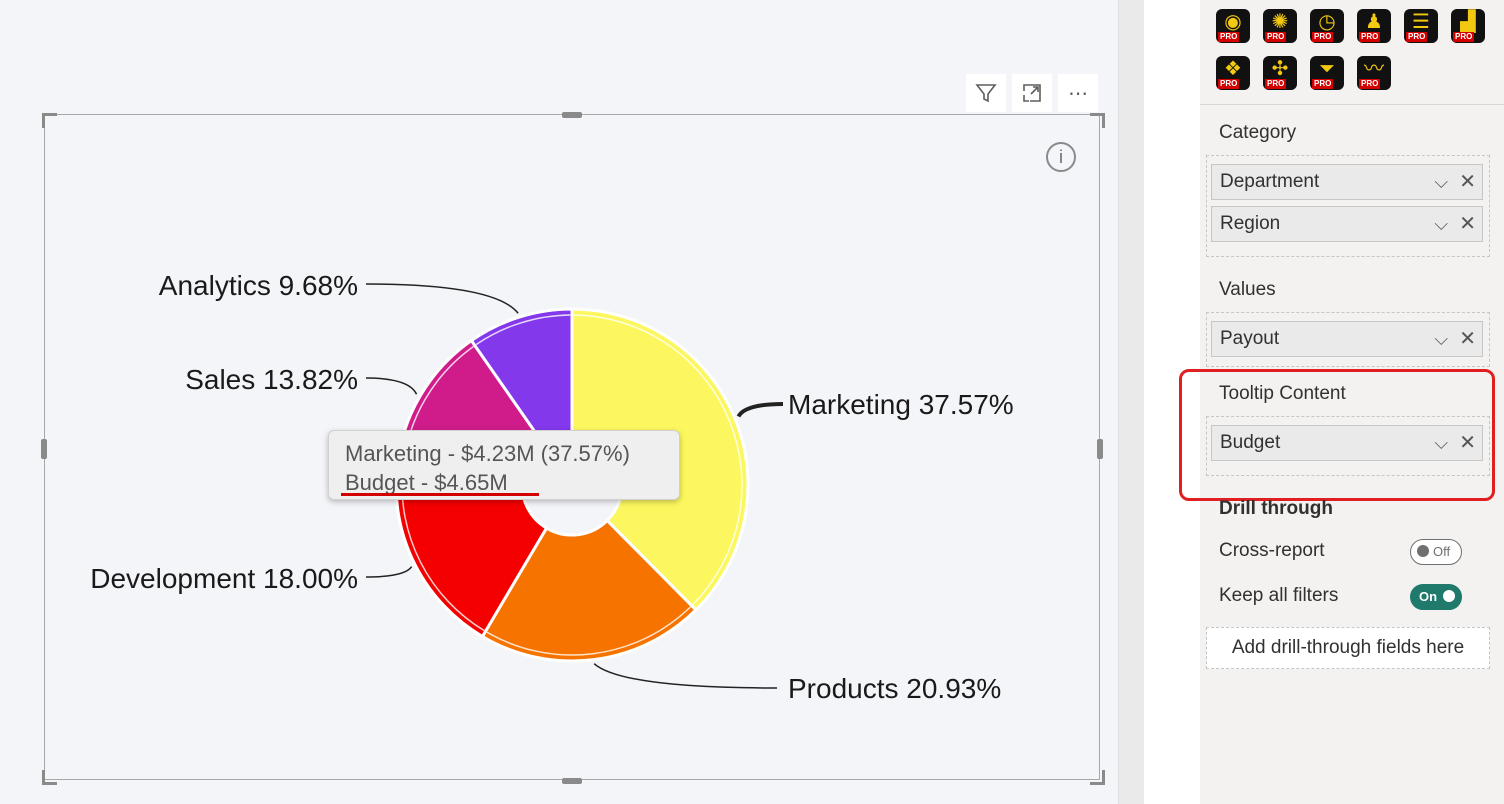 The height and width of the screenshot is (804, 1504). I want to click on field-label: Budget, so click(1250, 442).